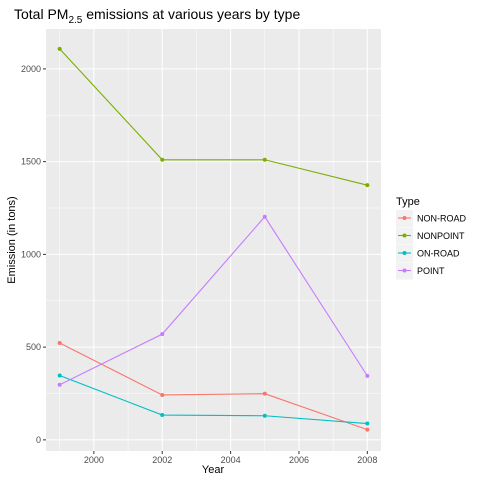 The height and width of the screenshot is (485, 480). I want to click on legend-item-point: POINT, so click(420, 271).